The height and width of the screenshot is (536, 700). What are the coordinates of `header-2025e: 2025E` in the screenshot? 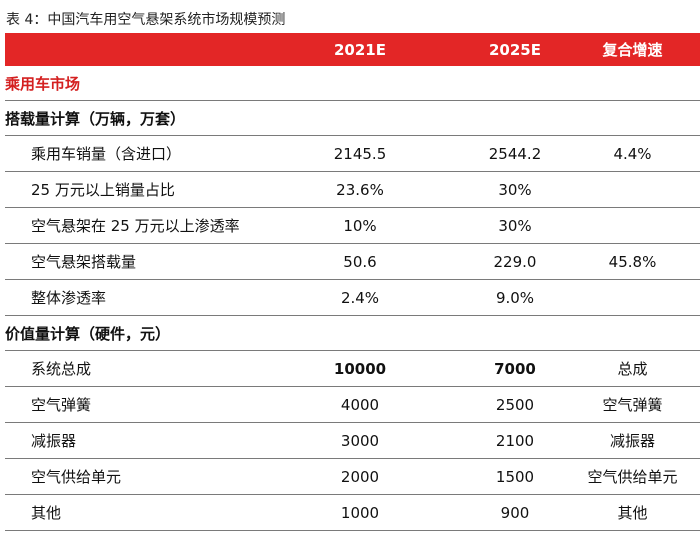 It's located at (515, 49).